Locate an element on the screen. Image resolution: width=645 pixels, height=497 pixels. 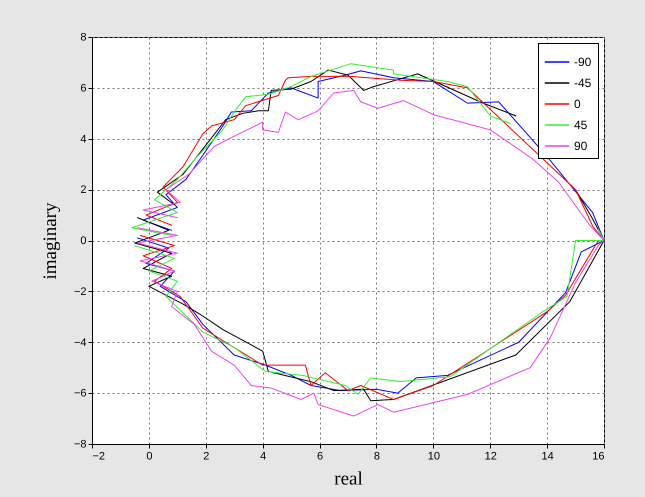
y-tick-label: 4 is located at coordinates (83, 139).